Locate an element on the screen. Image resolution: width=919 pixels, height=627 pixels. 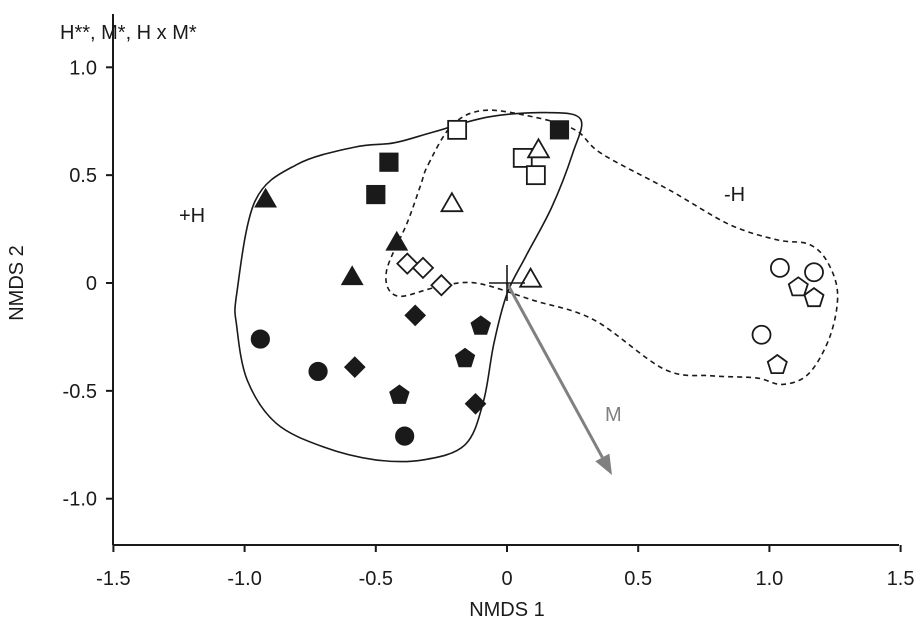
x-tick-label: -0.5 is located at coordinates (376, 579).